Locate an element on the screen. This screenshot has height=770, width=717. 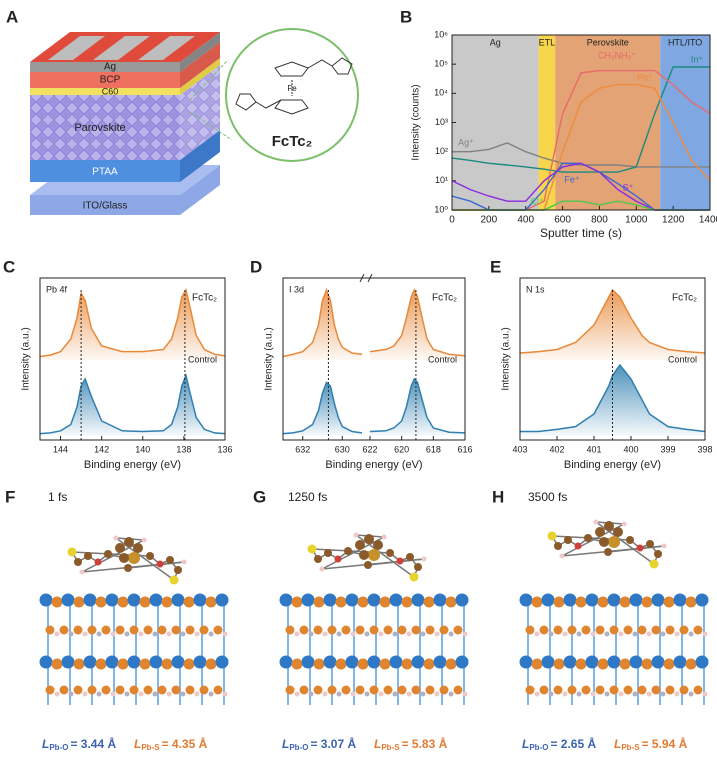
bond-subscript: Pb-S is located at coordinates (390, 747).